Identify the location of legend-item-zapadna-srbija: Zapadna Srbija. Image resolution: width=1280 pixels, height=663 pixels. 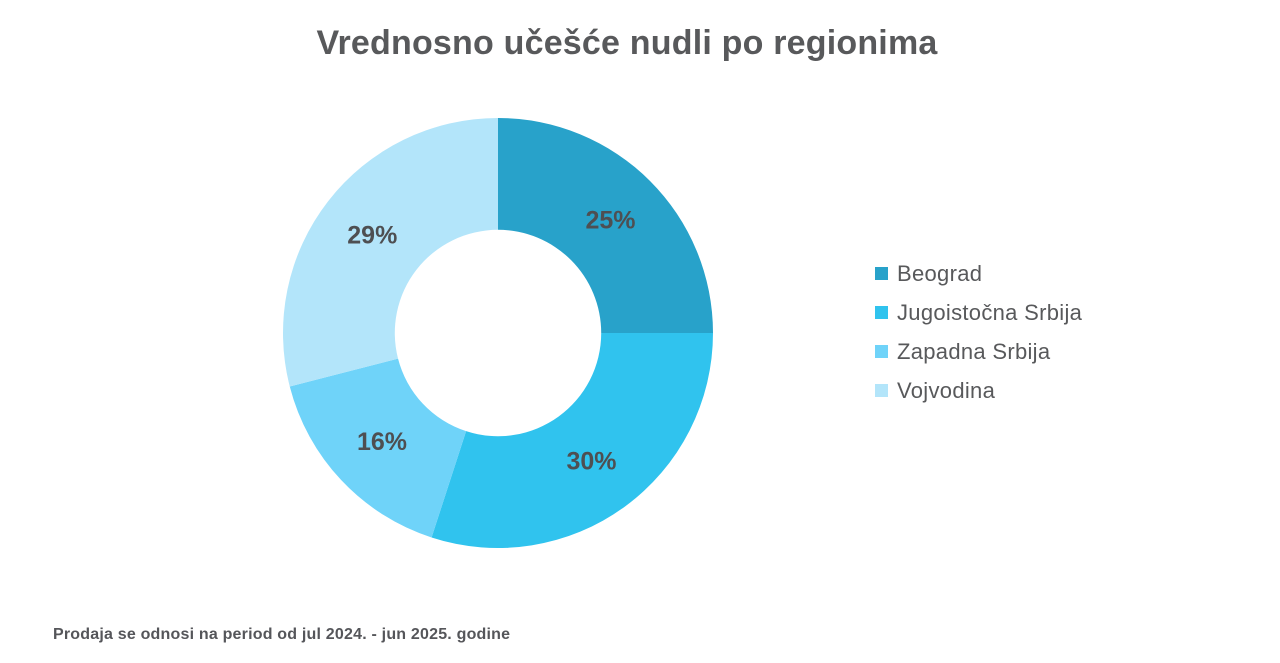
(978, 351).